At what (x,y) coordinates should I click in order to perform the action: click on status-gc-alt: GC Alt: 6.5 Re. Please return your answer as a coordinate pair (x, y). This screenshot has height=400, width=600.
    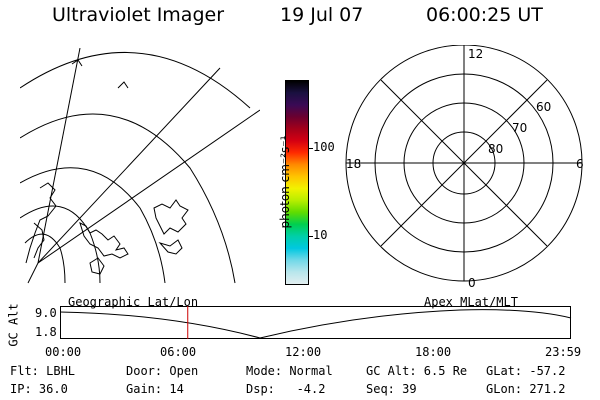
    Looking at the image, I should click on (417, 371).